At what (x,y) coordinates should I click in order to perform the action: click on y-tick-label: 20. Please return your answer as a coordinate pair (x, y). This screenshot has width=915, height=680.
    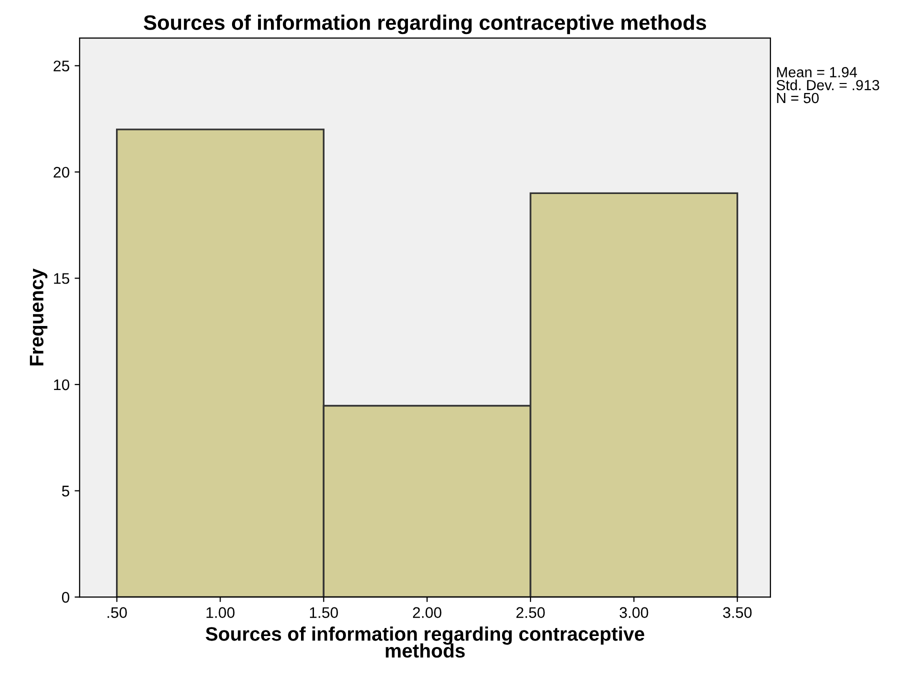
    Looking at the image, I should click on (62, 172).